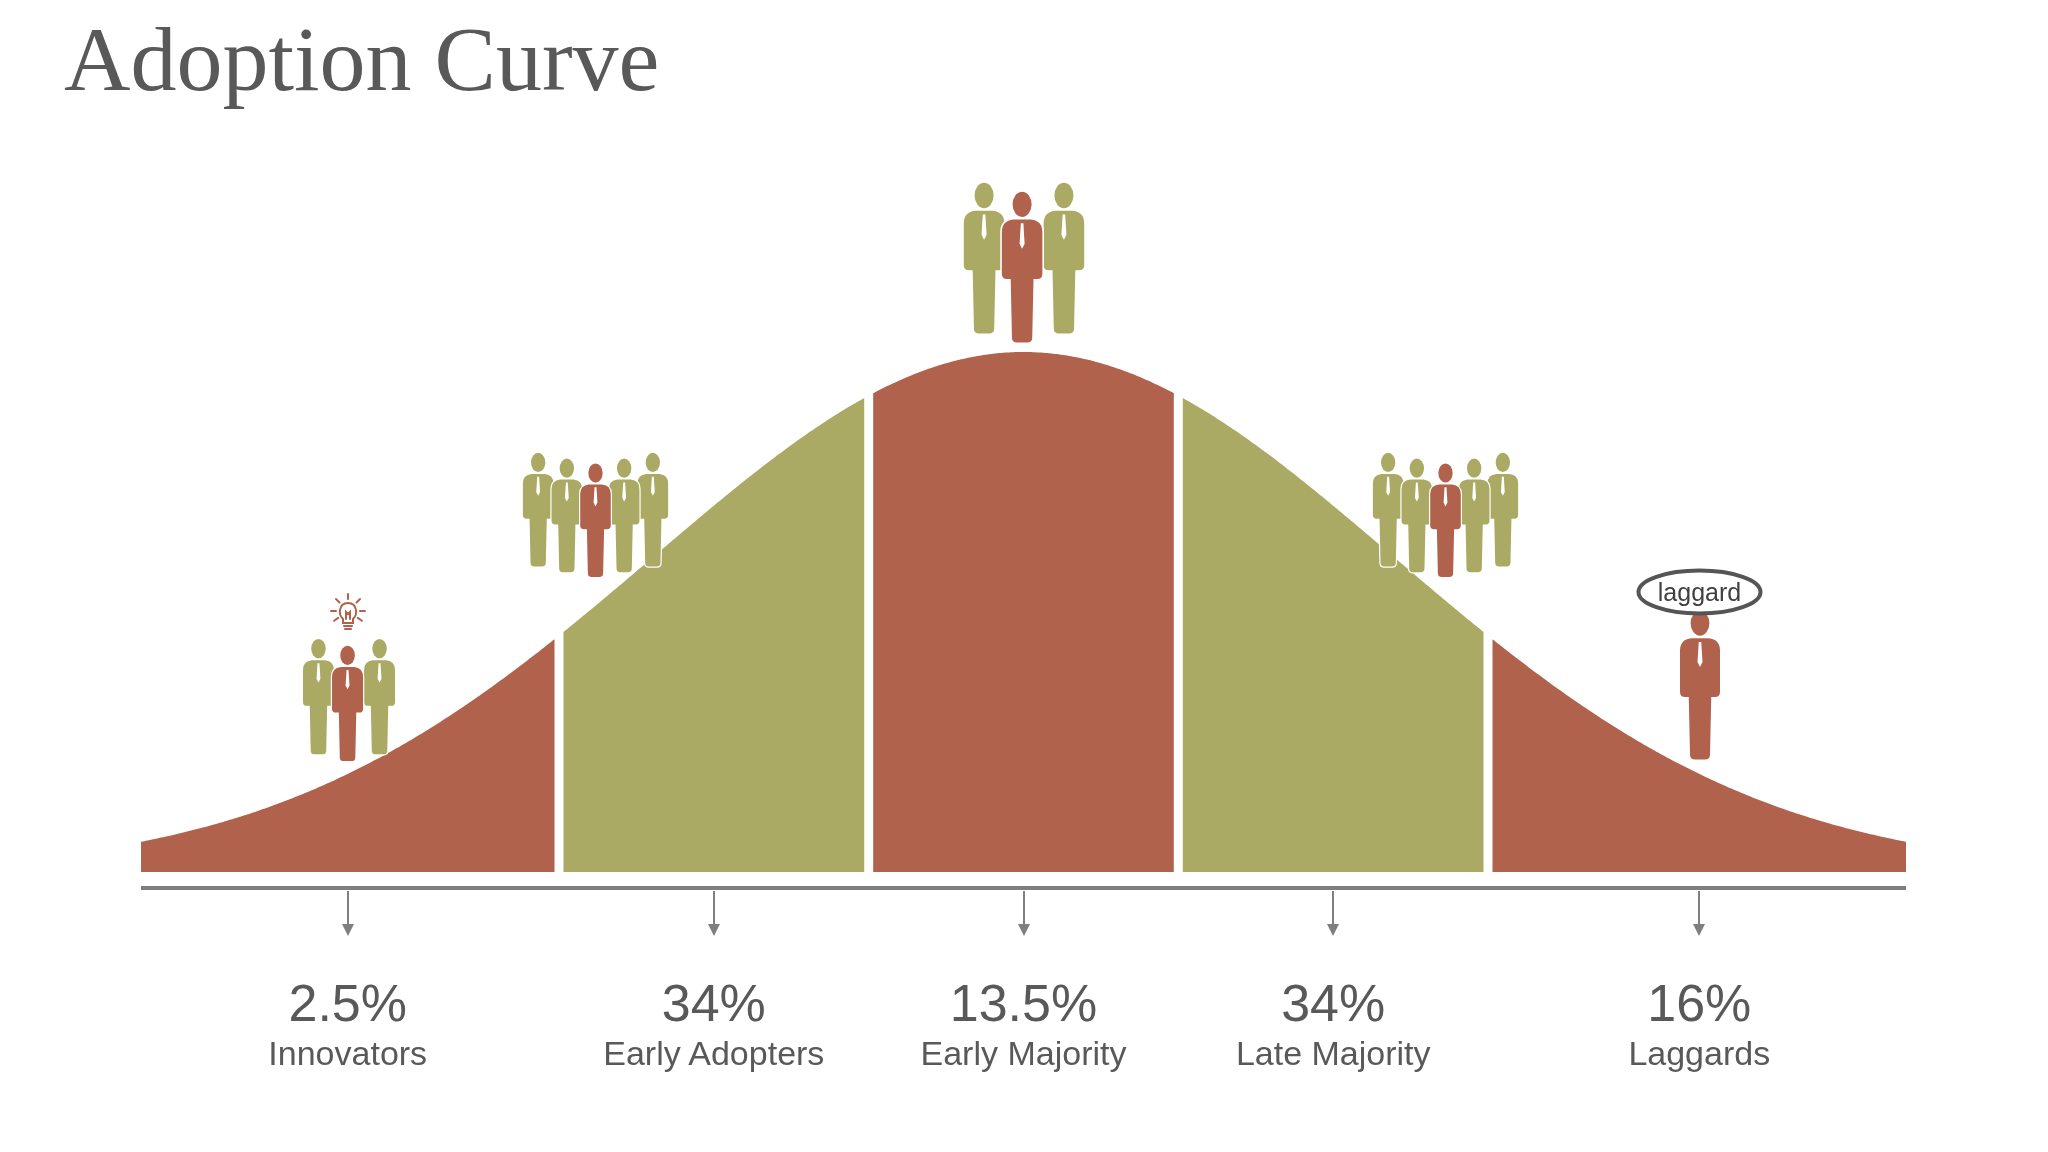 The height and width of the screenshot is (1152, 2048). What do you see at coordinates (362, 59) in the screenshot?
I see `text: Adoption Curve` at bounding box center [362, 59].